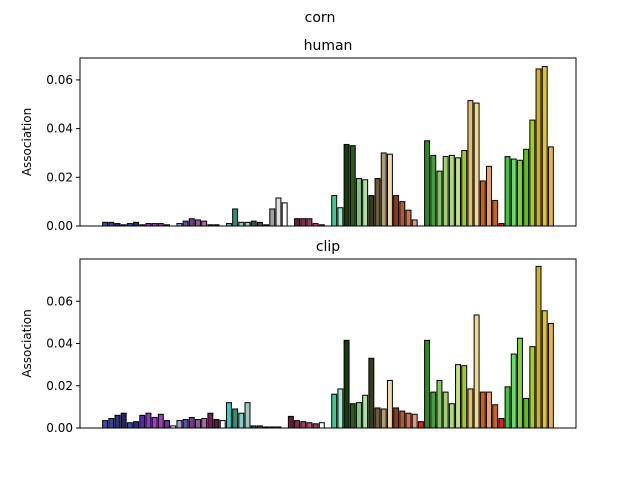  Describe the element at coordinates (328, 46) in the screenshot. I see `panel-title: human` at that location.